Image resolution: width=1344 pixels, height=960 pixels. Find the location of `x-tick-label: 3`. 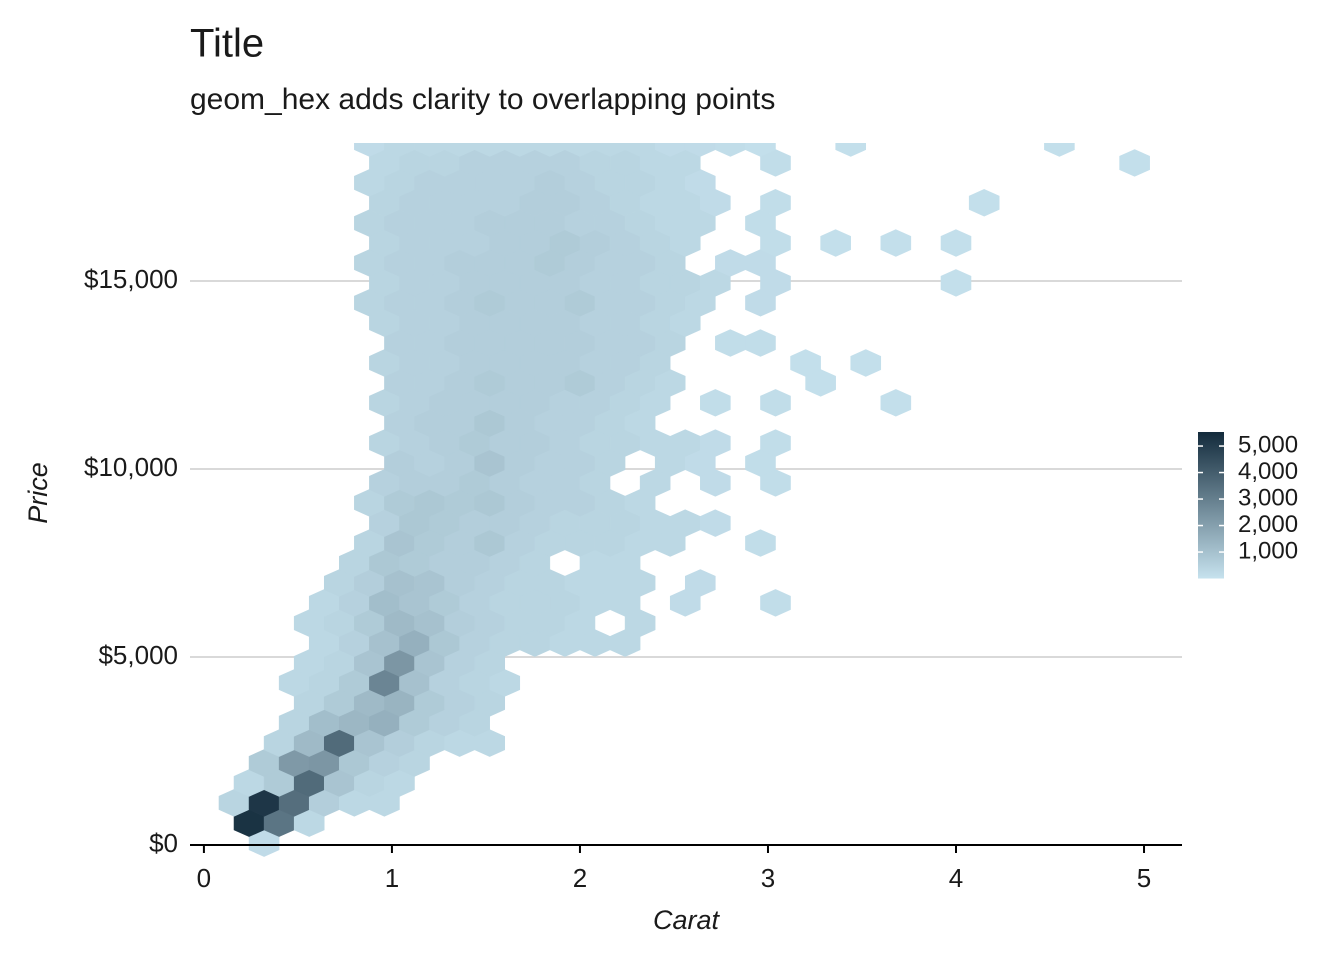

x-tick-label: 3 is located at coordinates (768, 878).